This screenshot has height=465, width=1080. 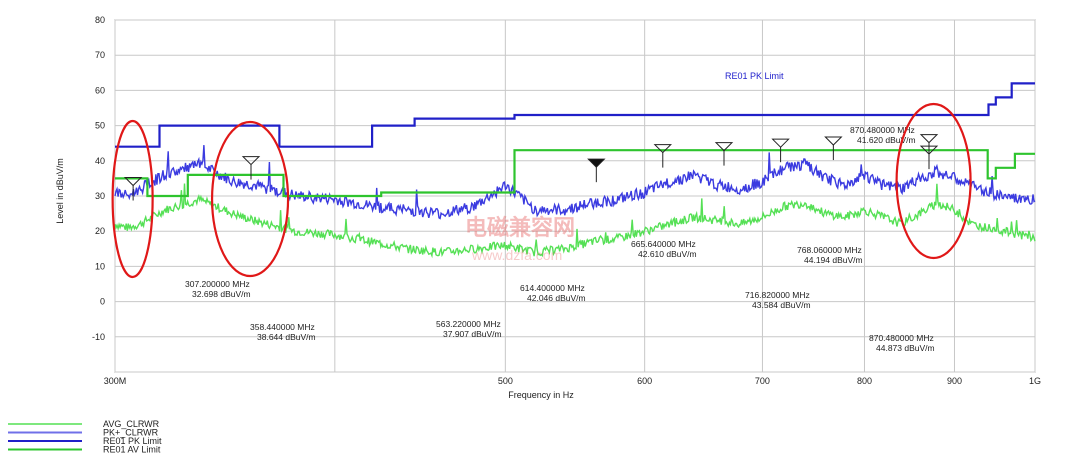 What do you see at coordinates (98, 337) in the screenshot?
I see `y-tick-label: -10` at bounding box center [98, 337].